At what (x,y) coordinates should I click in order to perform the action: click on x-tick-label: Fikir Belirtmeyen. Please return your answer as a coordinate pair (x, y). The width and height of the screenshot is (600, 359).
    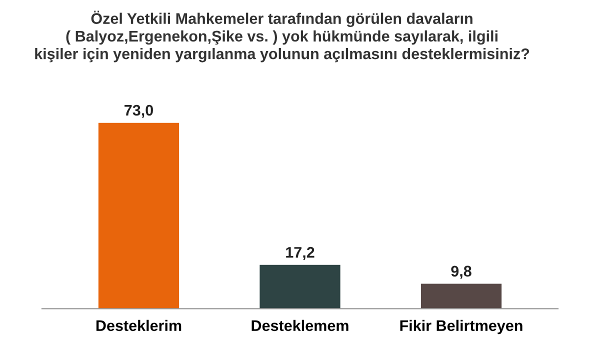
    Looking at the image, I should click on (461, 327).